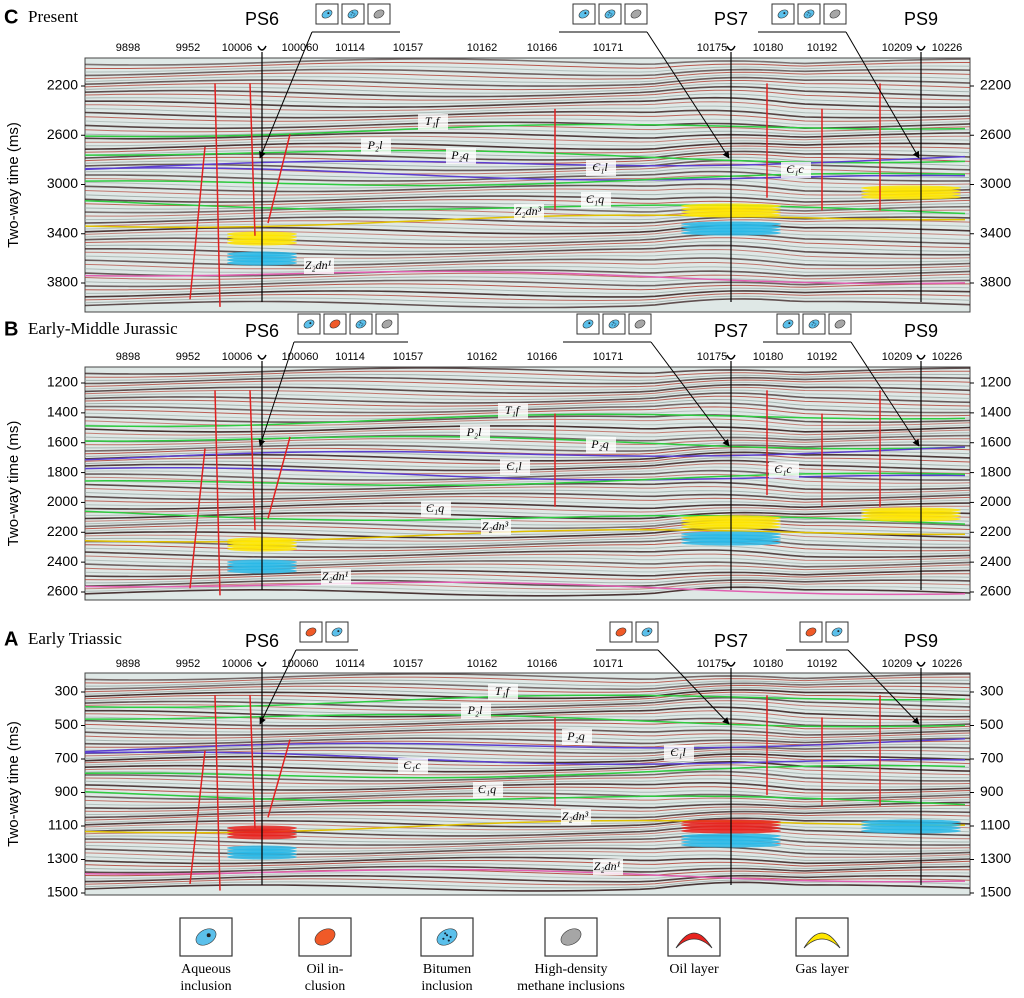 The width and height of the screenshot is (1024, 998). I want to click on trace-number: 10209, so click(897, 48).